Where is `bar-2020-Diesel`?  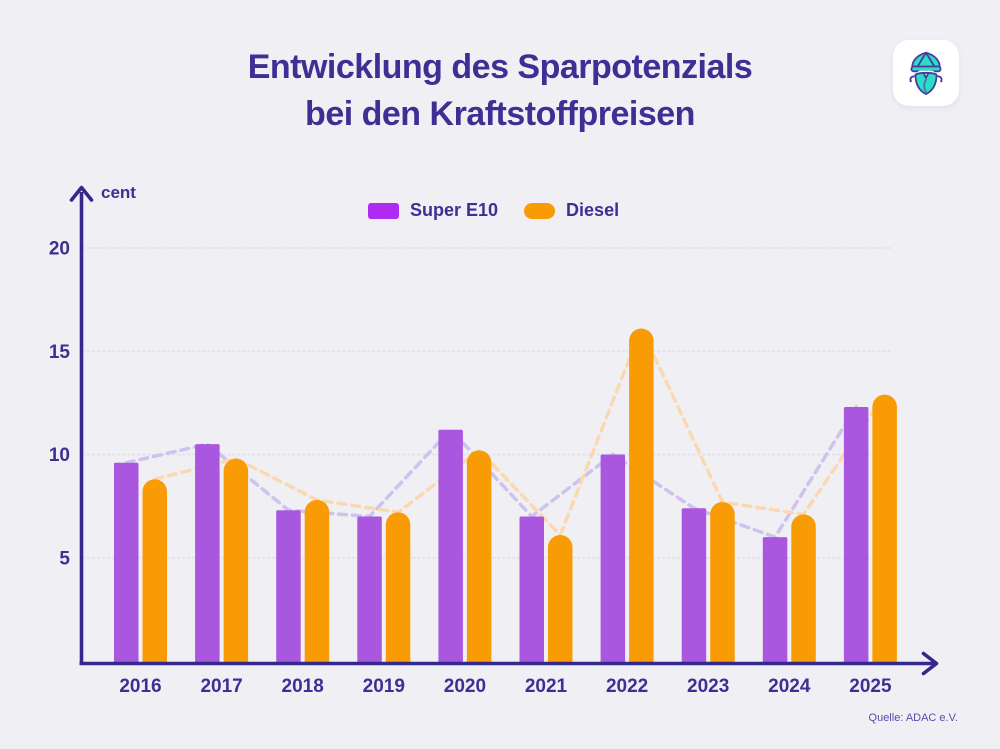 bar-2020-Diesel is located at coordinates (479, 556).